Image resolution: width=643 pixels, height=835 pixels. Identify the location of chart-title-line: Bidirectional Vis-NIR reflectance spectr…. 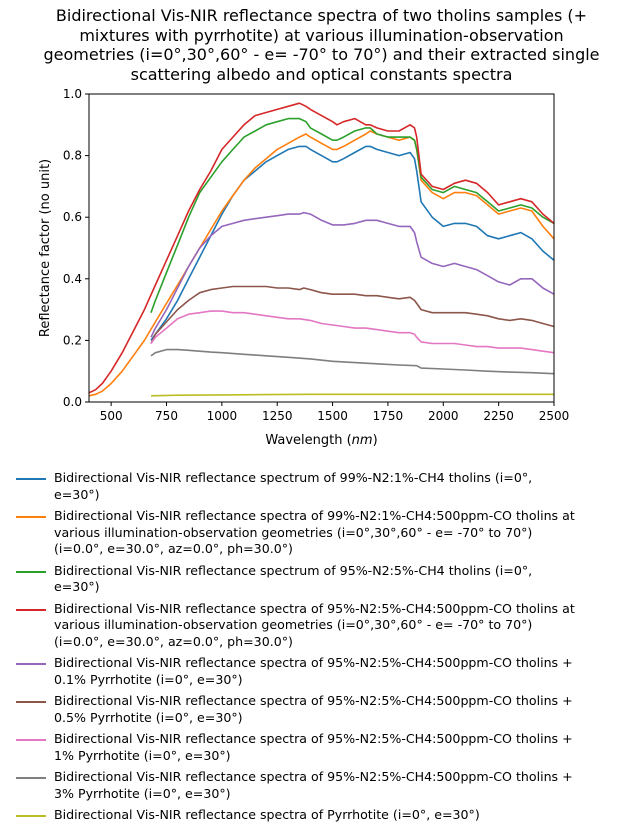
(321, 15).